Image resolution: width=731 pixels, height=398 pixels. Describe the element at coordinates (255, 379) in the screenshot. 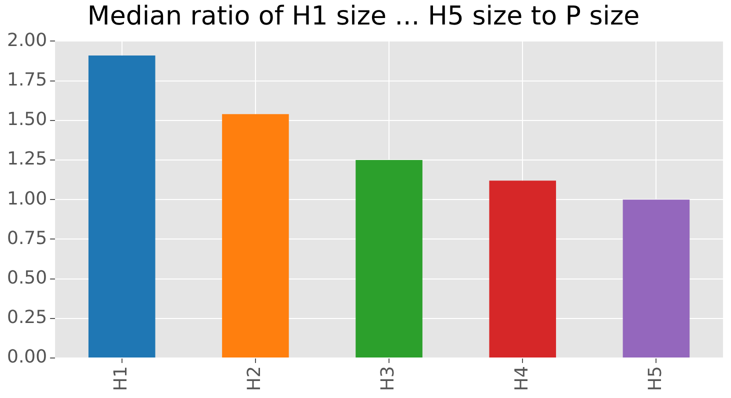

I see `x-tick-label: H2` at that location.